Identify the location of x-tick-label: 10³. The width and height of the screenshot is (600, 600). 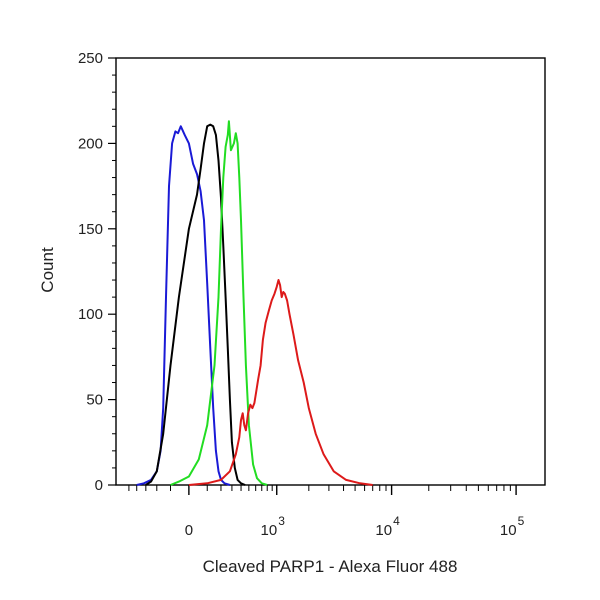
(273, 526).